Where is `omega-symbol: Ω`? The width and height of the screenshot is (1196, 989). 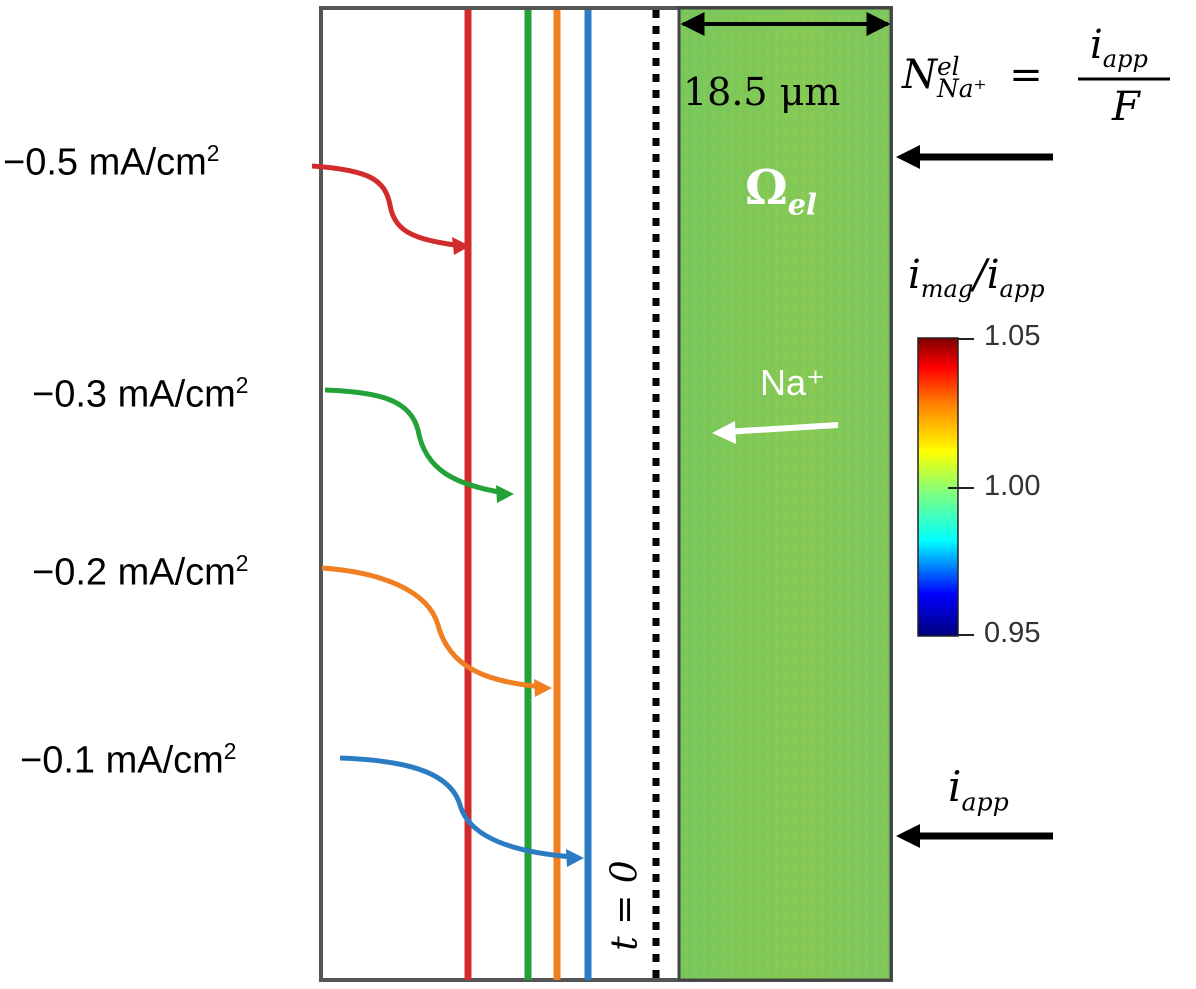 omega-symbol: Ω is located at coordinates (766, 188).